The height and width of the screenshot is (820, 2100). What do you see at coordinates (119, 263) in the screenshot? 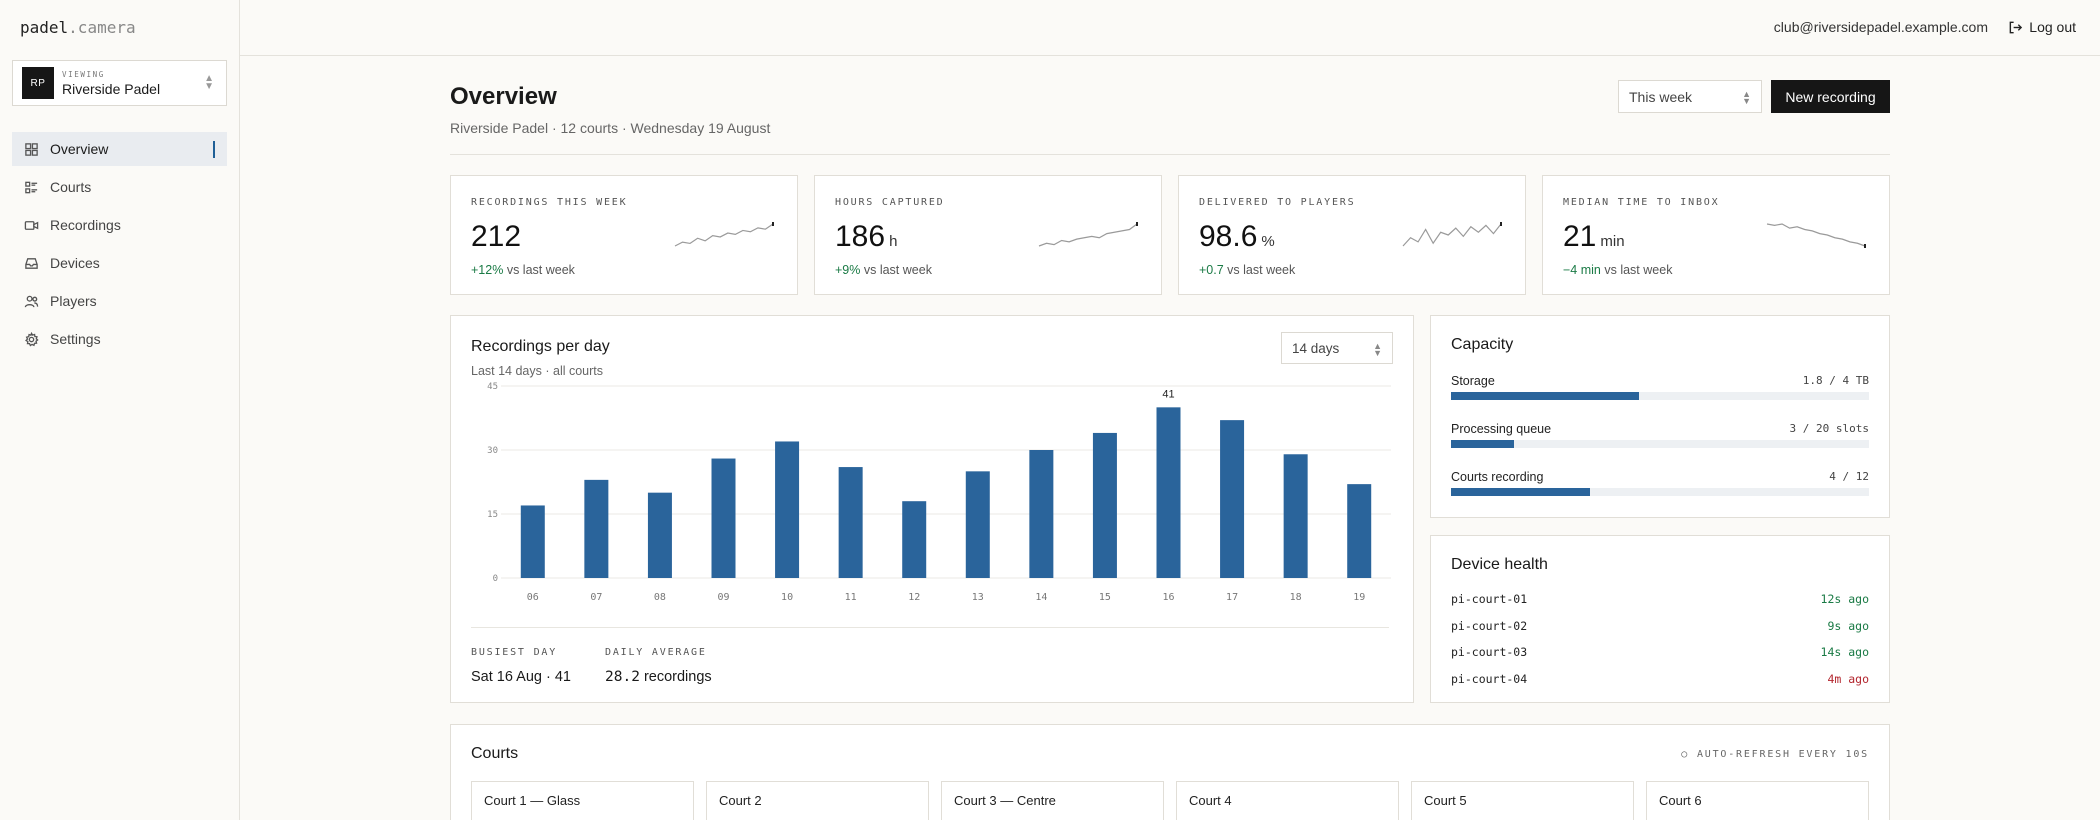
I see `sidebar-item-devices: Devices` at bounding box center [119, 263].